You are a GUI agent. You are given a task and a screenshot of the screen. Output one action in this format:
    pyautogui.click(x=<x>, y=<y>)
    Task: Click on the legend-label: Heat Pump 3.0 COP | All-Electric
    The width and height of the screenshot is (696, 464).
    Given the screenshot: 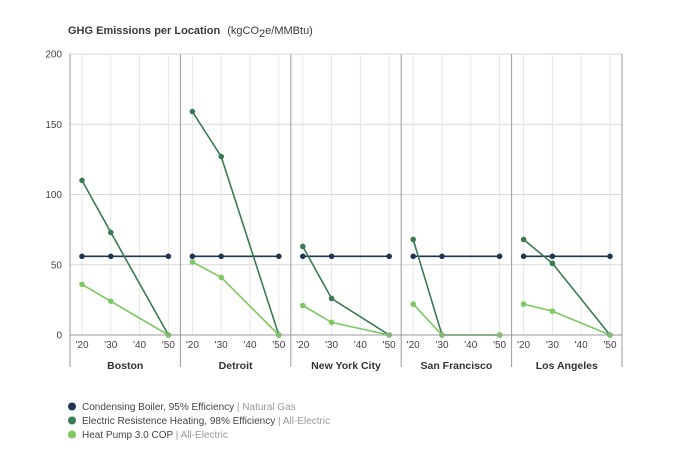 What is the action you would take?
    pyautogui.click(x=155, y=435)
    